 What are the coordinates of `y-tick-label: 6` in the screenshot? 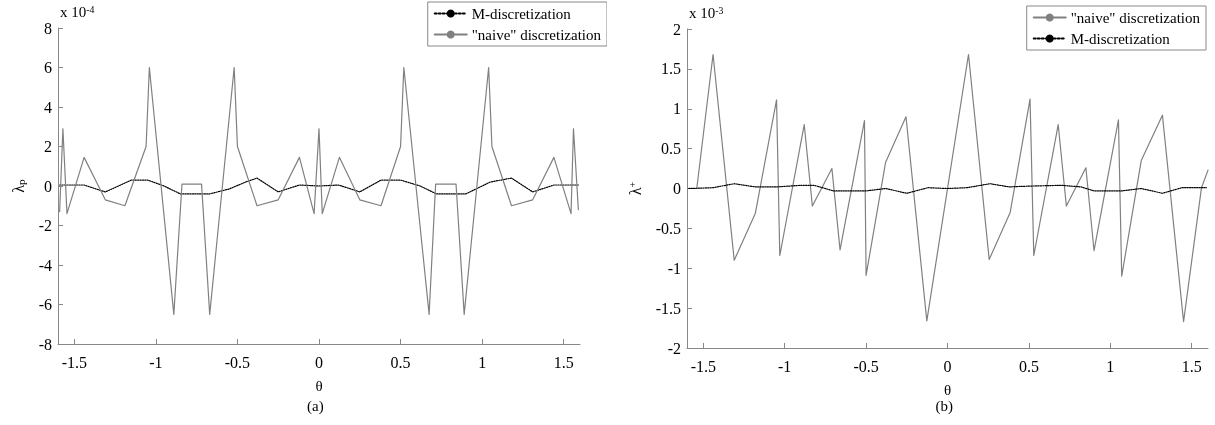 It's located at (48, 67).